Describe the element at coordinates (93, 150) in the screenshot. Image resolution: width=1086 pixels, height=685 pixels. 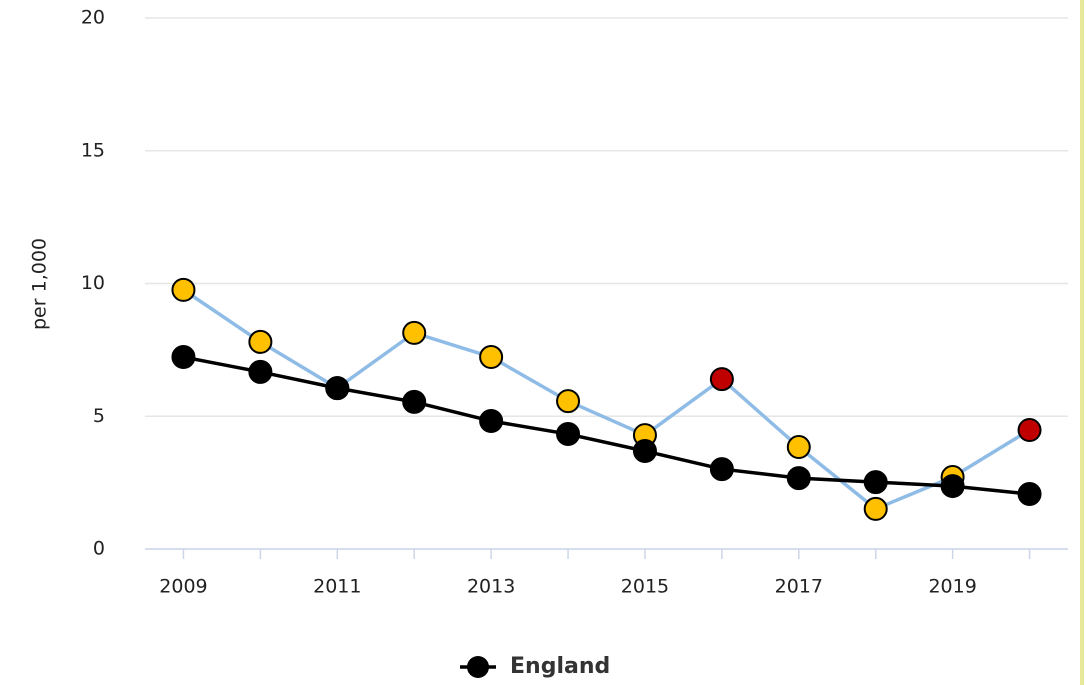
I see `y-tick-label: 15` at that location.